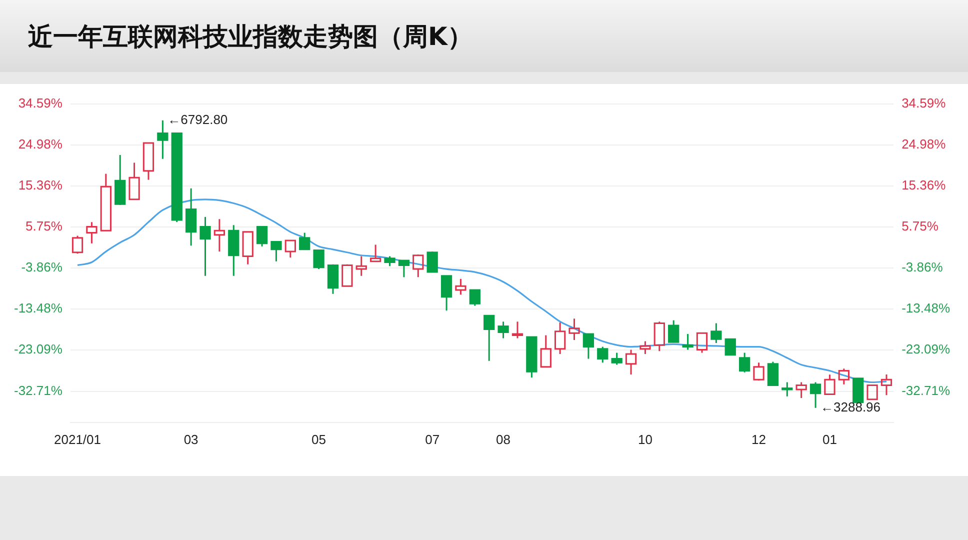 This screenshot has width=968, height=540. I want to click on chart-title: 近一年互联网科技业指数走势图（周K）, so click(250, 37).